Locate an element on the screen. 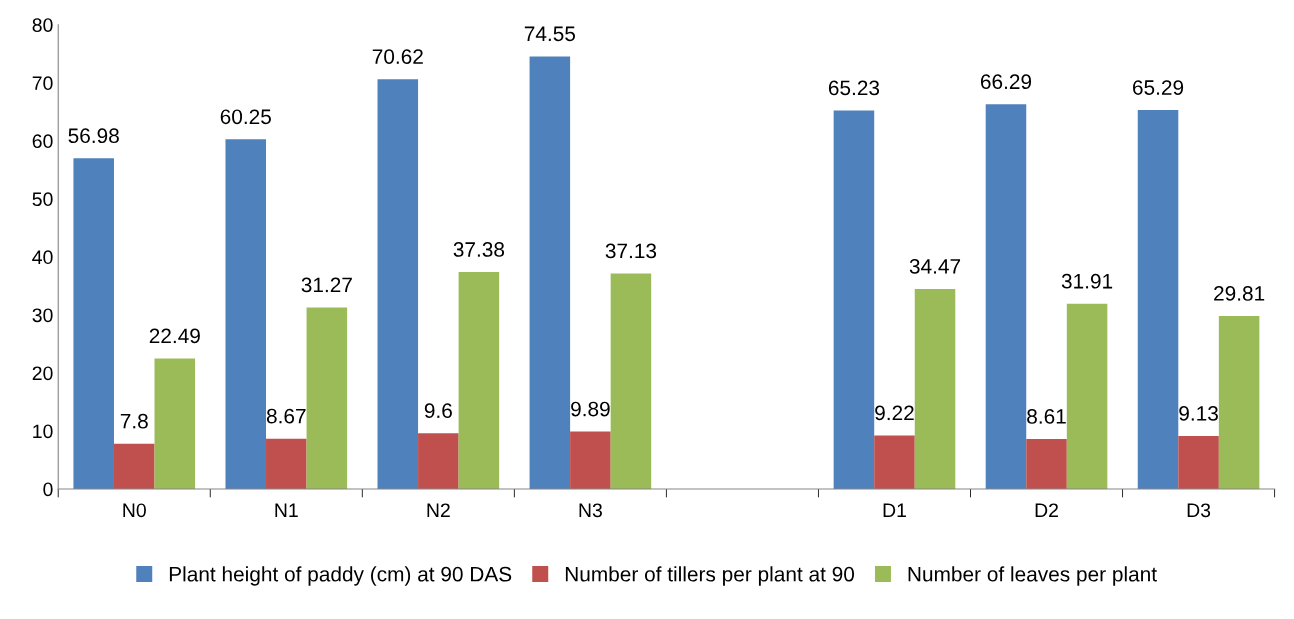 The image size is (1294, 619). x-tick-label: D1 is located at coordinates (894, 510).